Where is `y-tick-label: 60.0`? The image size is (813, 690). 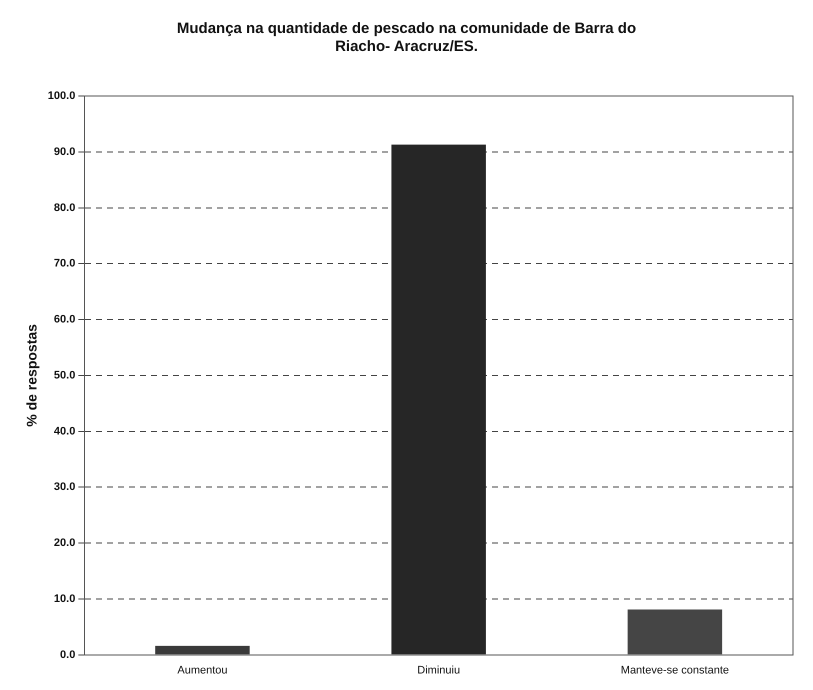 y-tick-label: 60.0 is located at coordinates (65, 320).